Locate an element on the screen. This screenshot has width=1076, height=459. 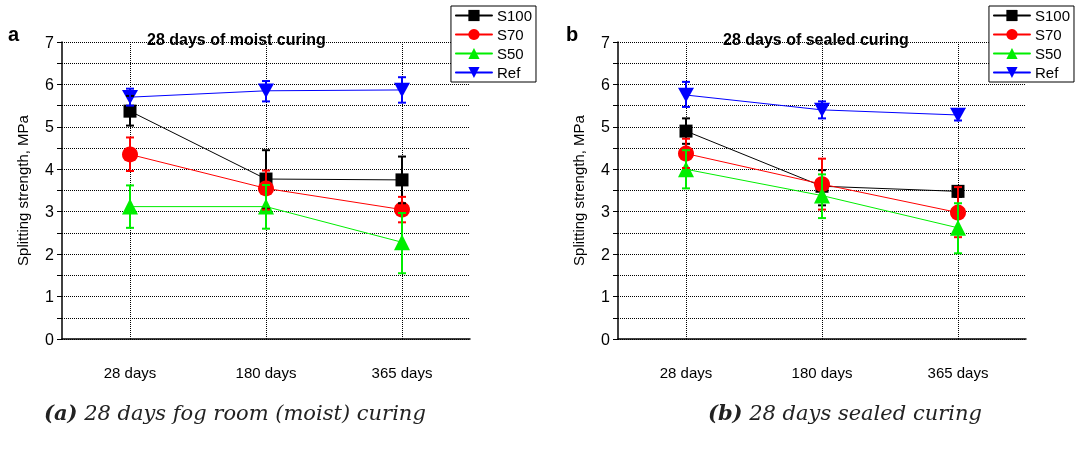
chart-title: 28 days of sealed curing is located at coordinates (816, 39).